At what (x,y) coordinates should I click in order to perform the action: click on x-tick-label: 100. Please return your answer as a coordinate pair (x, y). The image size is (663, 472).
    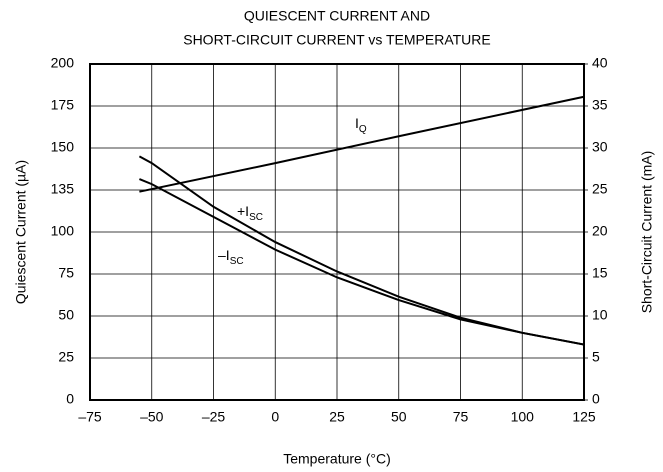
    Looking at the image, I should click on (523, 417).